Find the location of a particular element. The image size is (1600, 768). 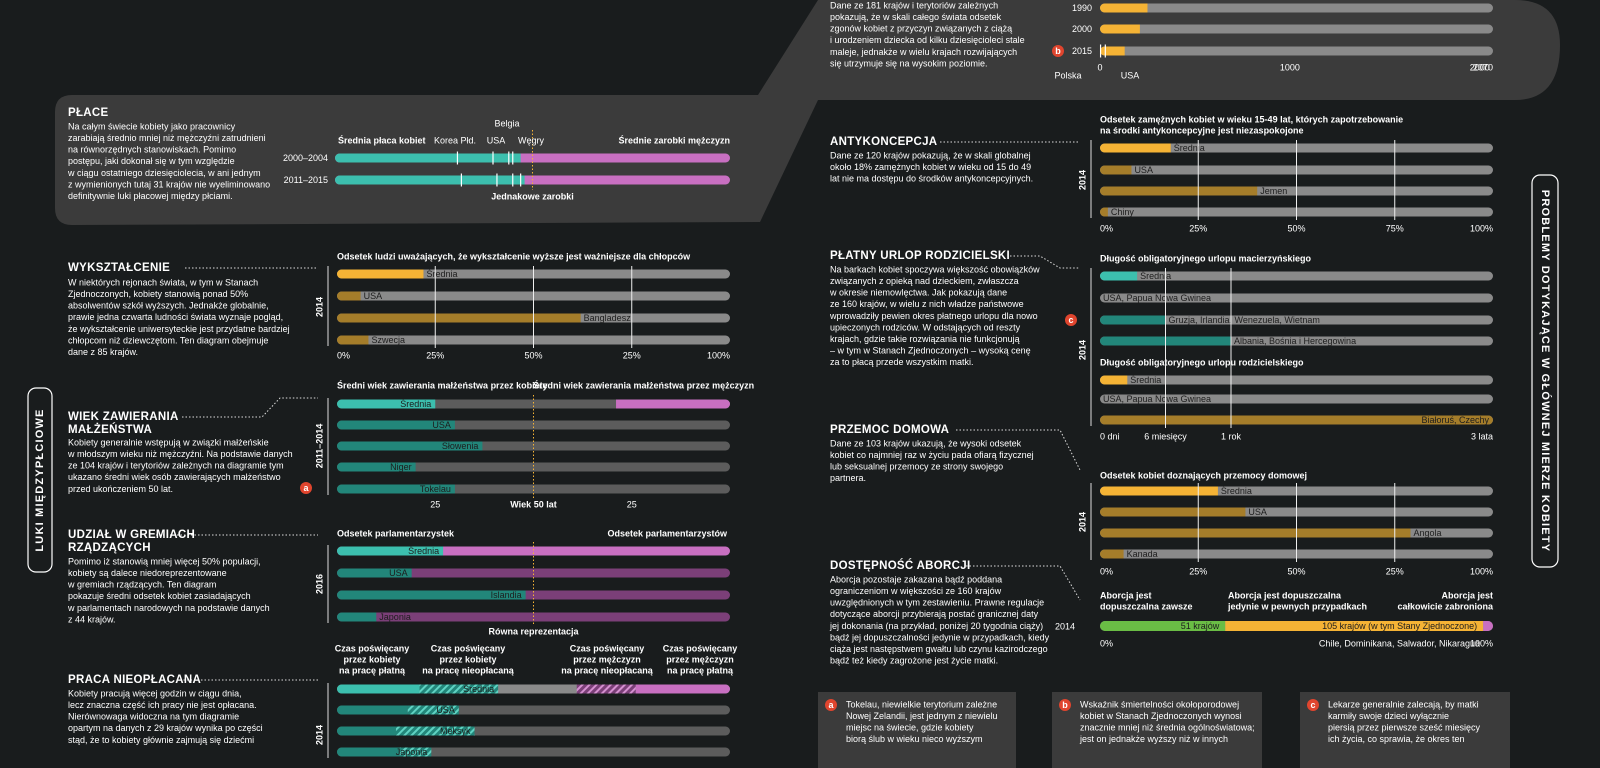

section-text: w gremiach rządzących. Ten diagram is located at coordinates (141, 585).